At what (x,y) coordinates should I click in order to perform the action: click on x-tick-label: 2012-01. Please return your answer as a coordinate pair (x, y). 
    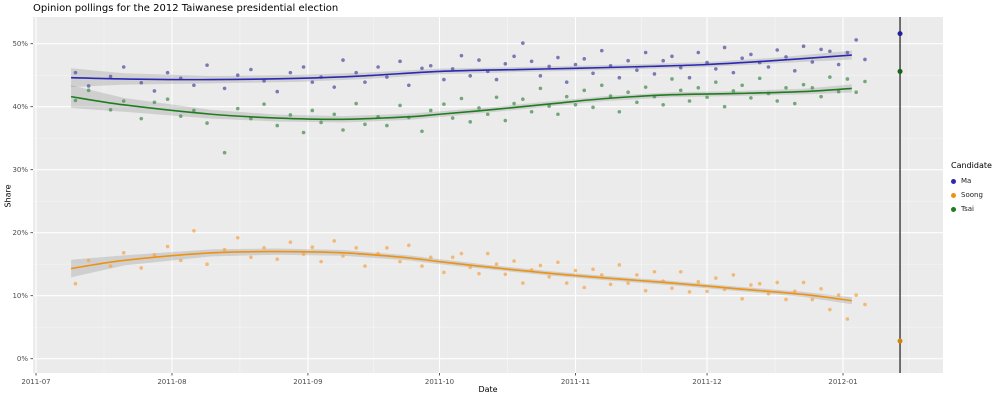
    Looking at the image, I should click on (842, 382).